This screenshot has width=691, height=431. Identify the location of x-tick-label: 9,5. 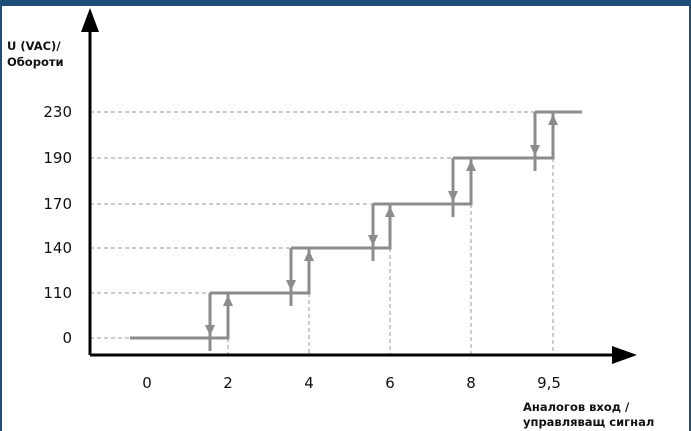
(549, 383).